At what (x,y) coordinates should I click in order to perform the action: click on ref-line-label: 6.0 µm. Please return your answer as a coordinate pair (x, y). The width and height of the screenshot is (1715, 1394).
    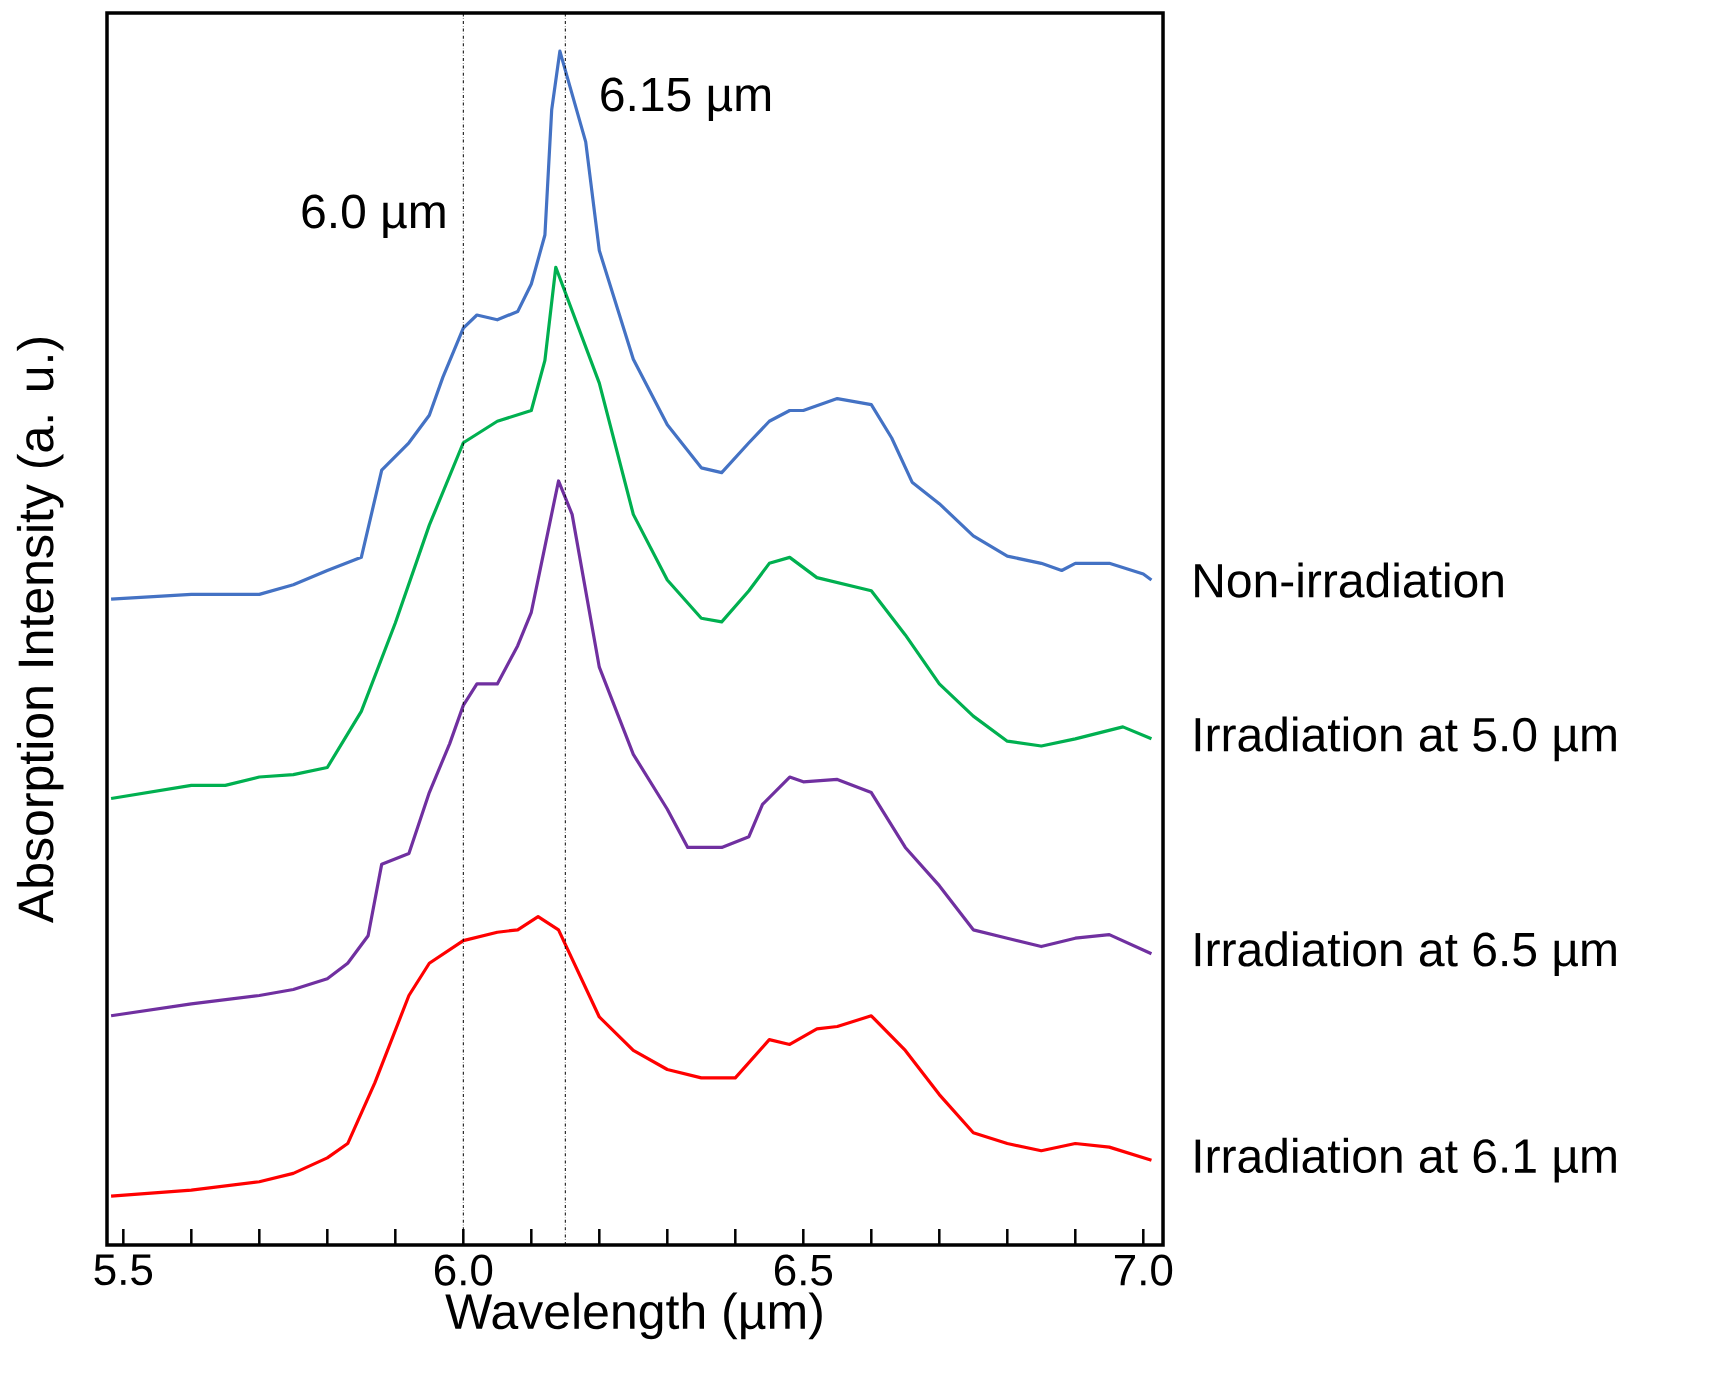
    Looking at the image, I should click on (373, 216).